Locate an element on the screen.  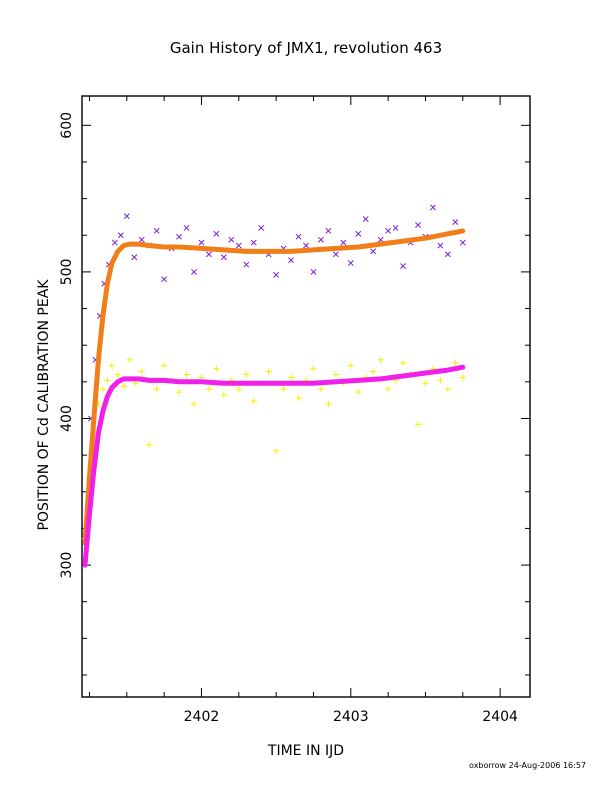
y-axis-label: POSITION OF Cd CALIBRATION PEAK is located at coordinates (44, 405).